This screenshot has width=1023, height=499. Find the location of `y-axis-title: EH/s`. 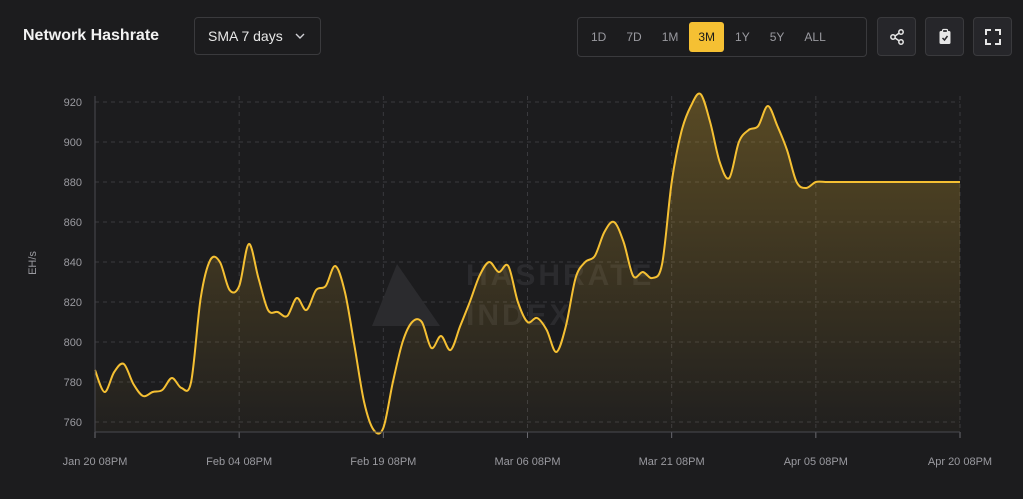

y-axis-title: EH/s is located at coordinates (33, 263).